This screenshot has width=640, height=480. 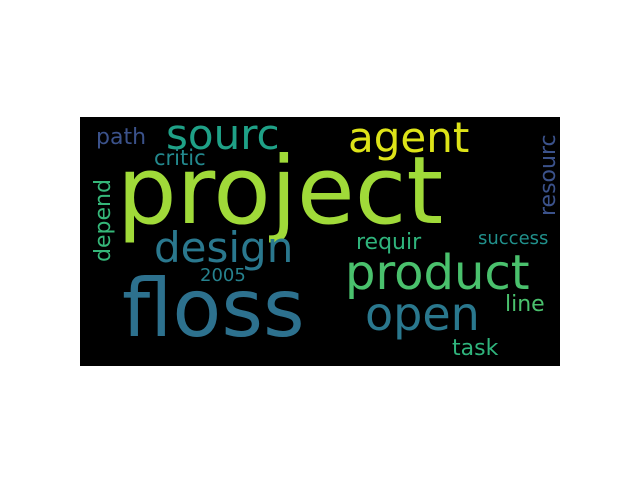 I want to click on word-depend: depend, so click(x=103, y=220).